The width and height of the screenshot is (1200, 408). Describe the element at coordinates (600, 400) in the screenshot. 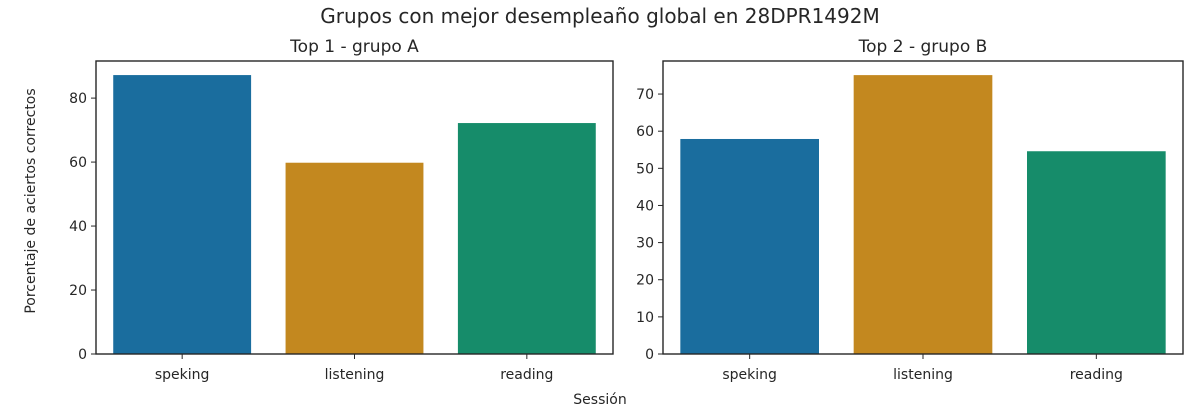

I see `x-axis-label: Sessión` at that location.